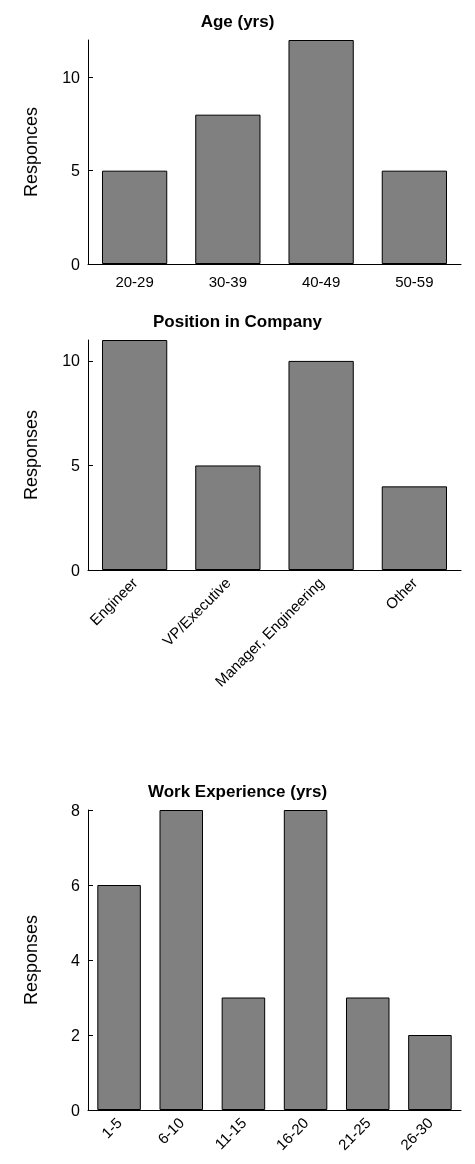  What do you see at coordinates (134, 281) in the screenshot?
I see `x-tick-label: 20-29` at bounding box center [134, 281].